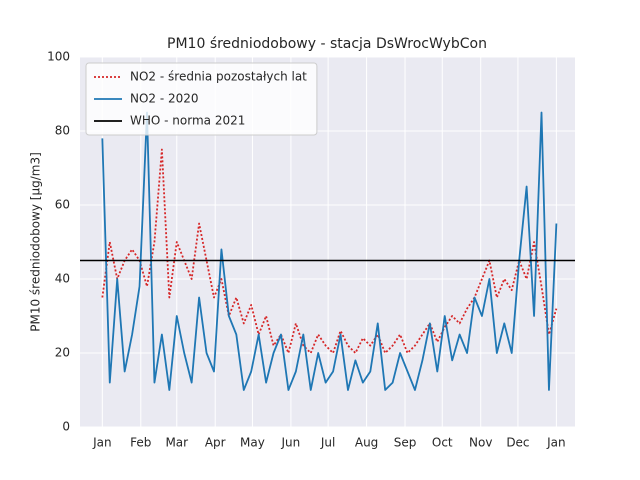 This screenshot has width=640, height=480. I want to click on chart-title: PM10 średniodobowy - stacja DsWrocWybCon, so click(327, 44).